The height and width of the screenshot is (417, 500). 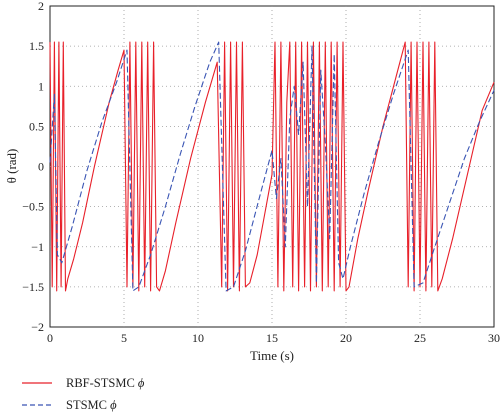 I want to click on x-tick-label: 0, so click(x=50, y=338).